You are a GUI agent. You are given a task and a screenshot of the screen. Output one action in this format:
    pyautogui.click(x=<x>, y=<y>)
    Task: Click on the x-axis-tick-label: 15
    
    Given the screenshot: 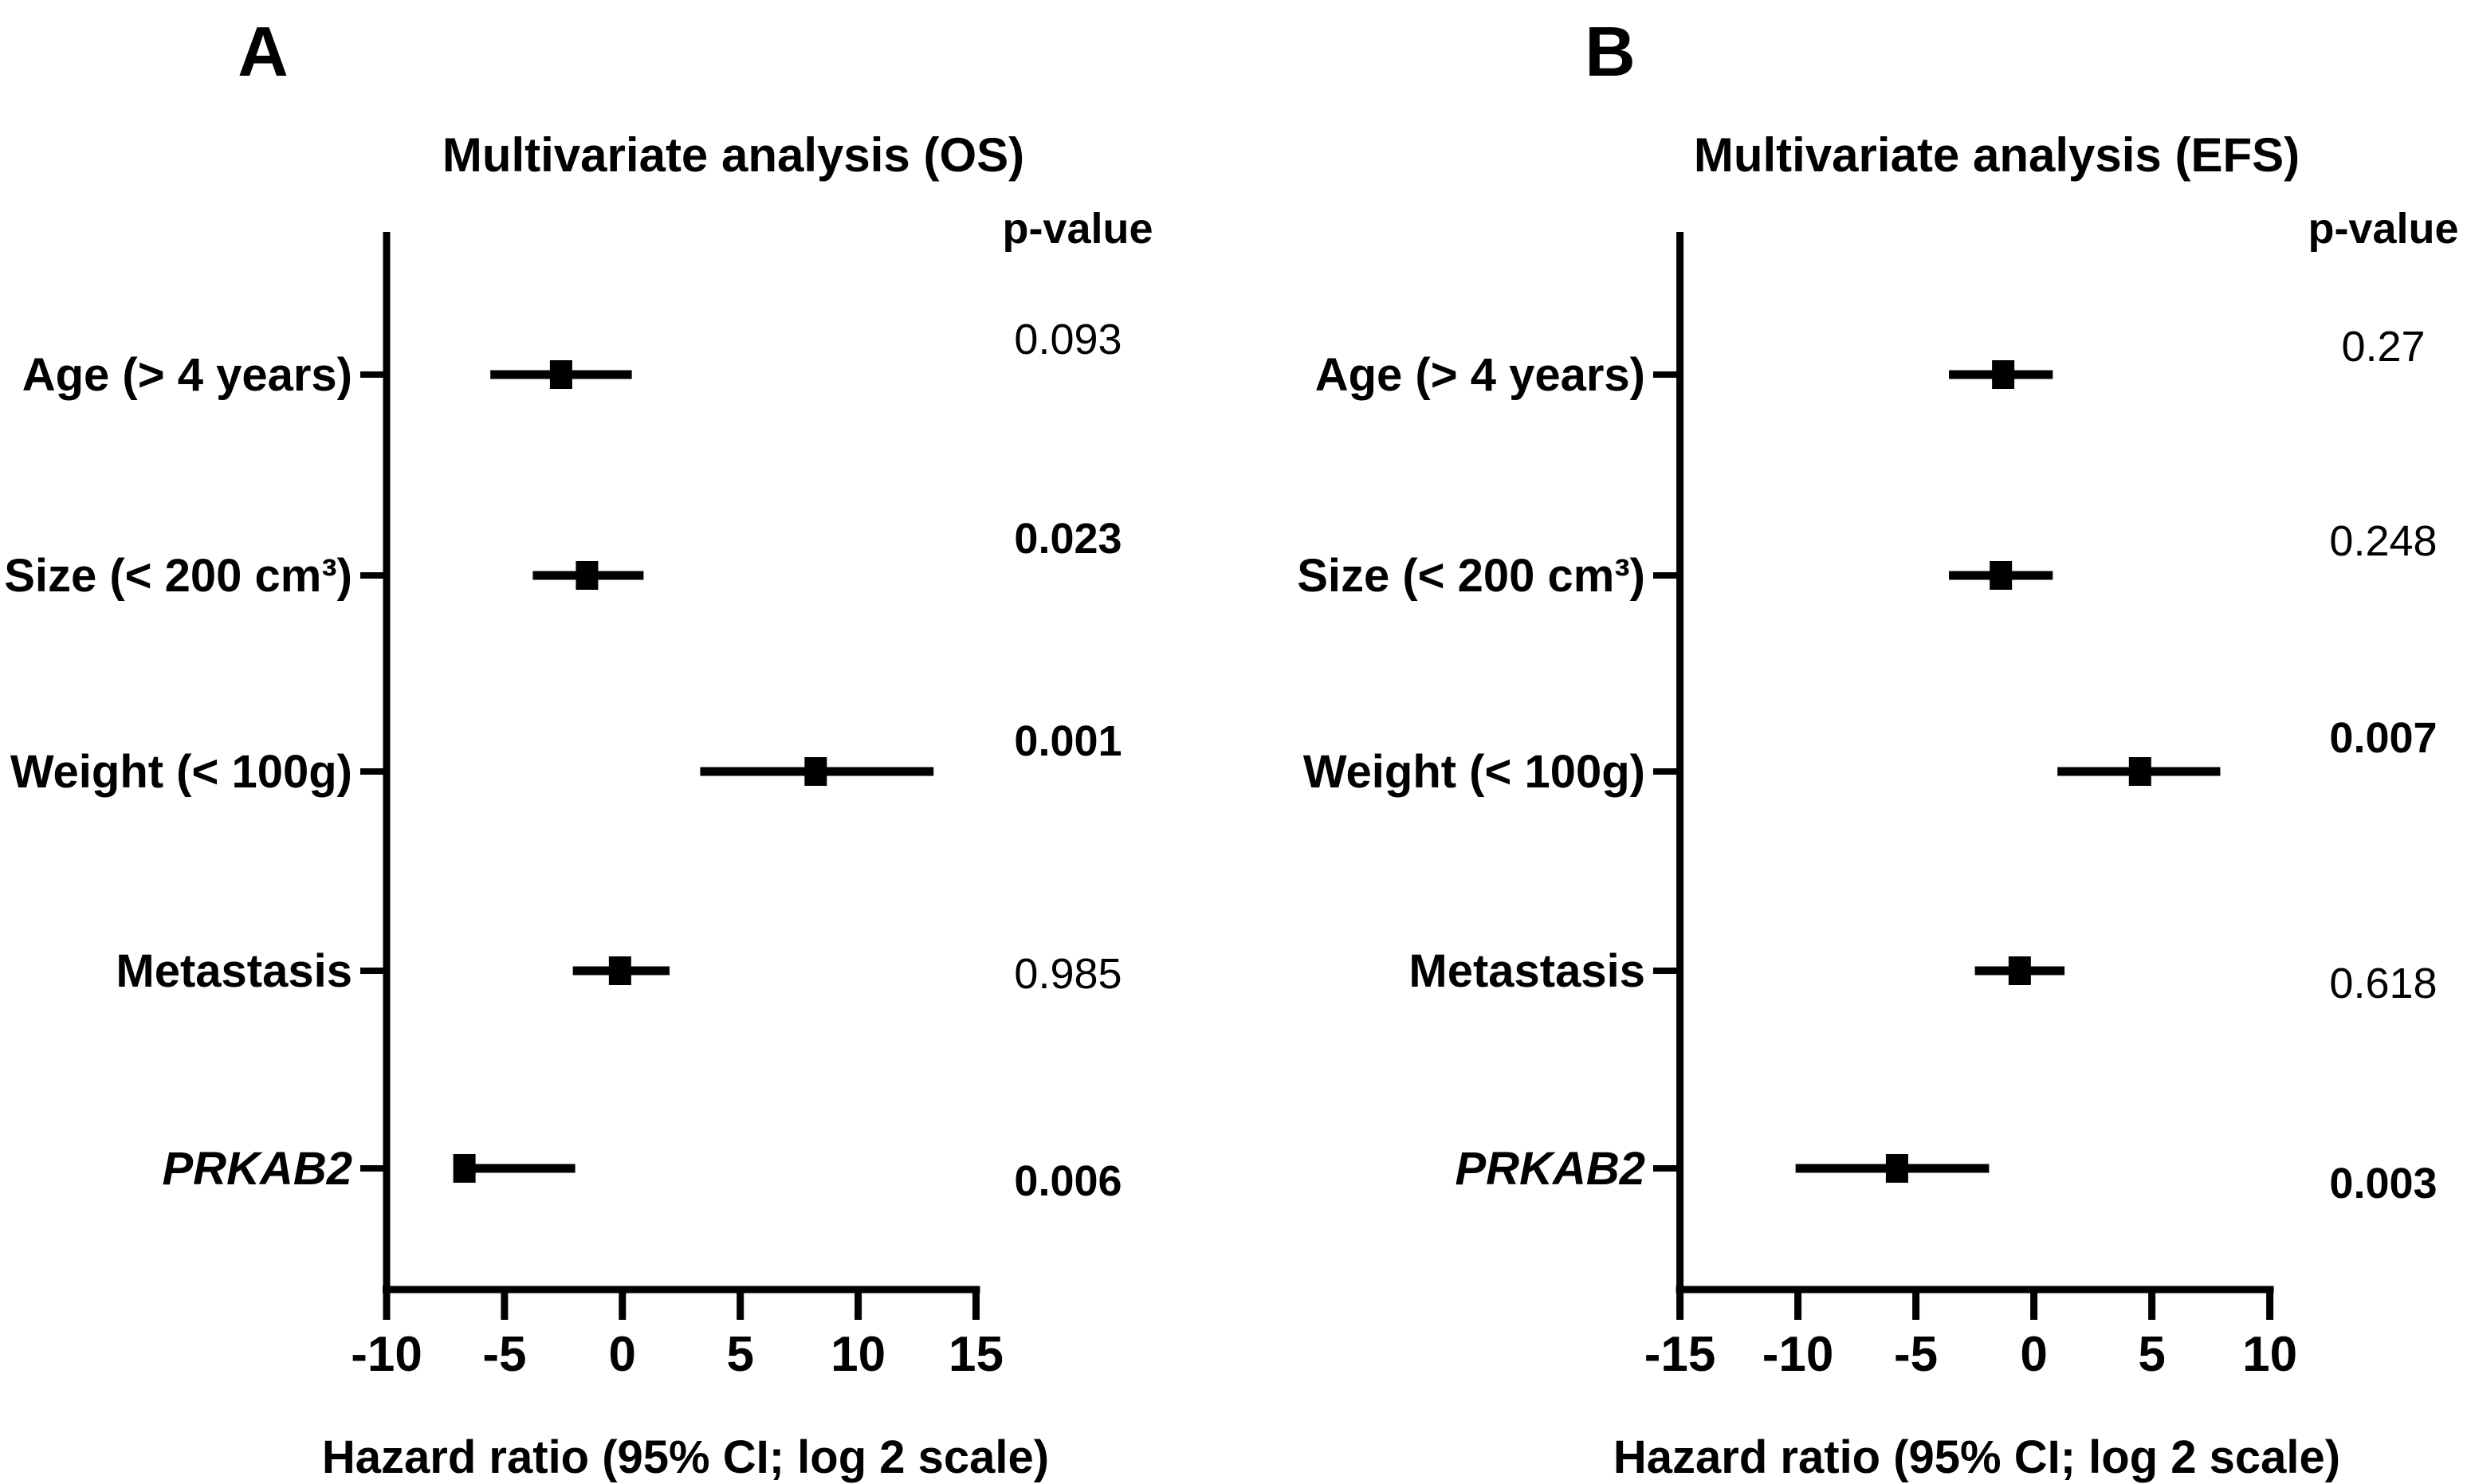 What is the action you would take?
    pyautogui.click(x=977, y=1354)
    